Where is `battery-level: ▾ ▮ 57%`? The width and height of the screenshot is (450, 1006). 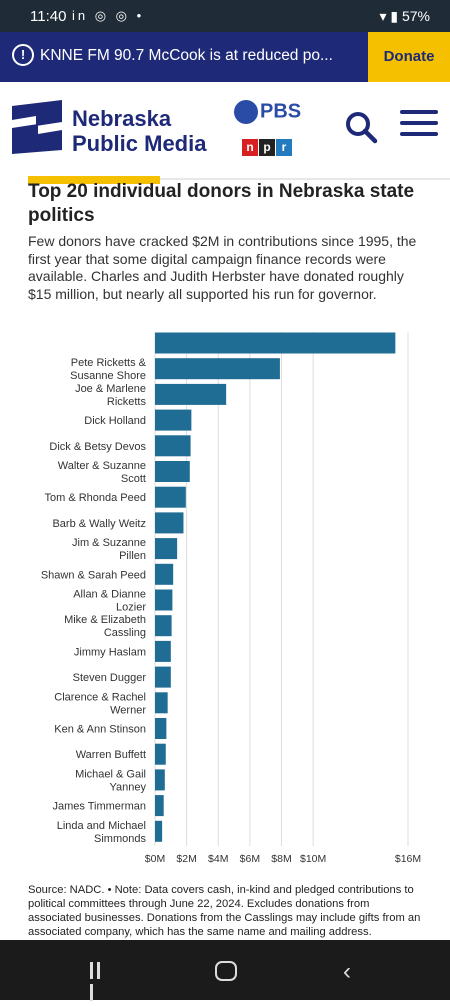 battery-level: ▾ ▮ 57% is located at coordinates (404, 16).